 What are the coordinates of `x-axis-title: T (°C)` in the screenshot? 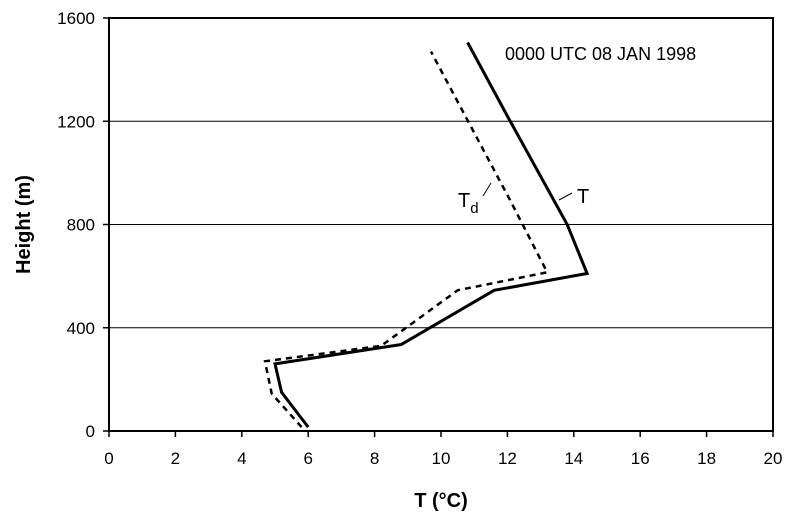 It's located at (441, 501).